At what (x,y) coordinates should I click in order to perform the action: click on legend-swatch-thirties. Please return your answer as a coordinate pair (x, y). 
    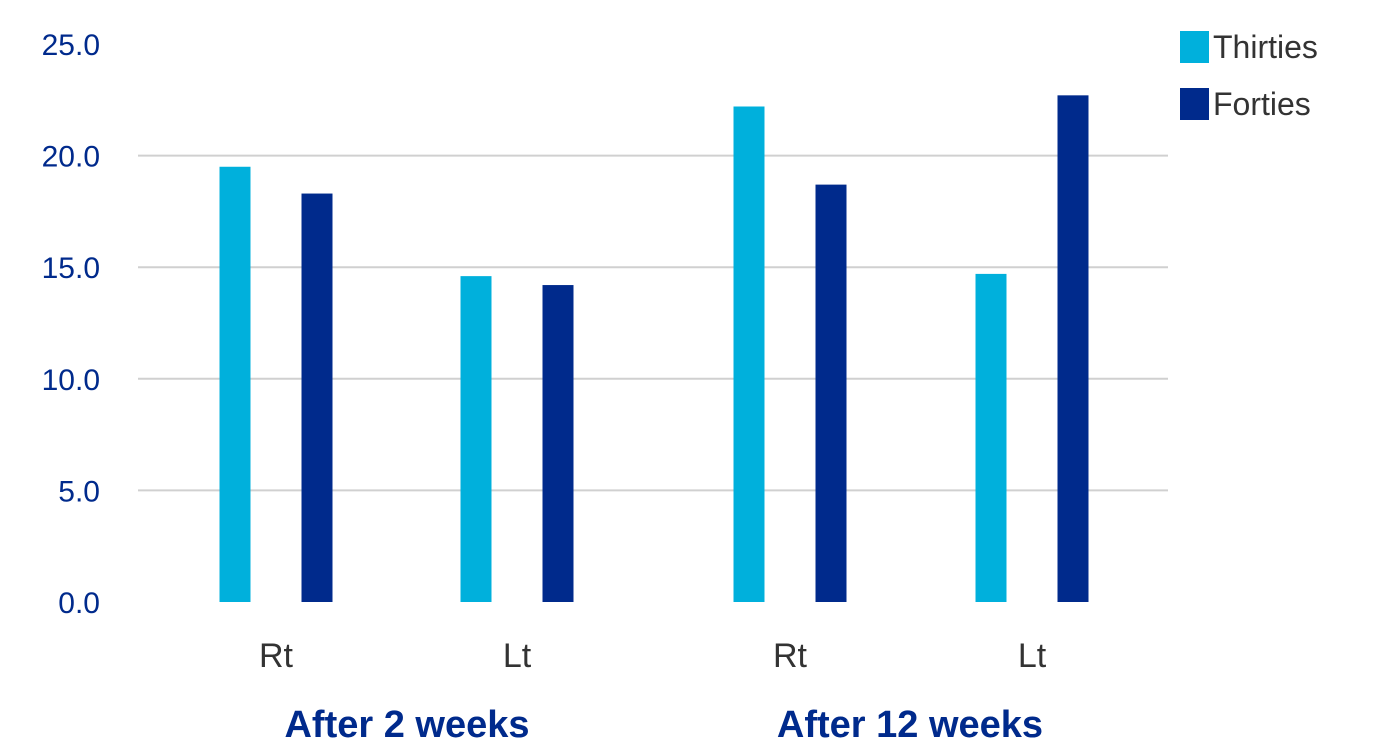
    Looking at the image, I should click on (1194, 47).